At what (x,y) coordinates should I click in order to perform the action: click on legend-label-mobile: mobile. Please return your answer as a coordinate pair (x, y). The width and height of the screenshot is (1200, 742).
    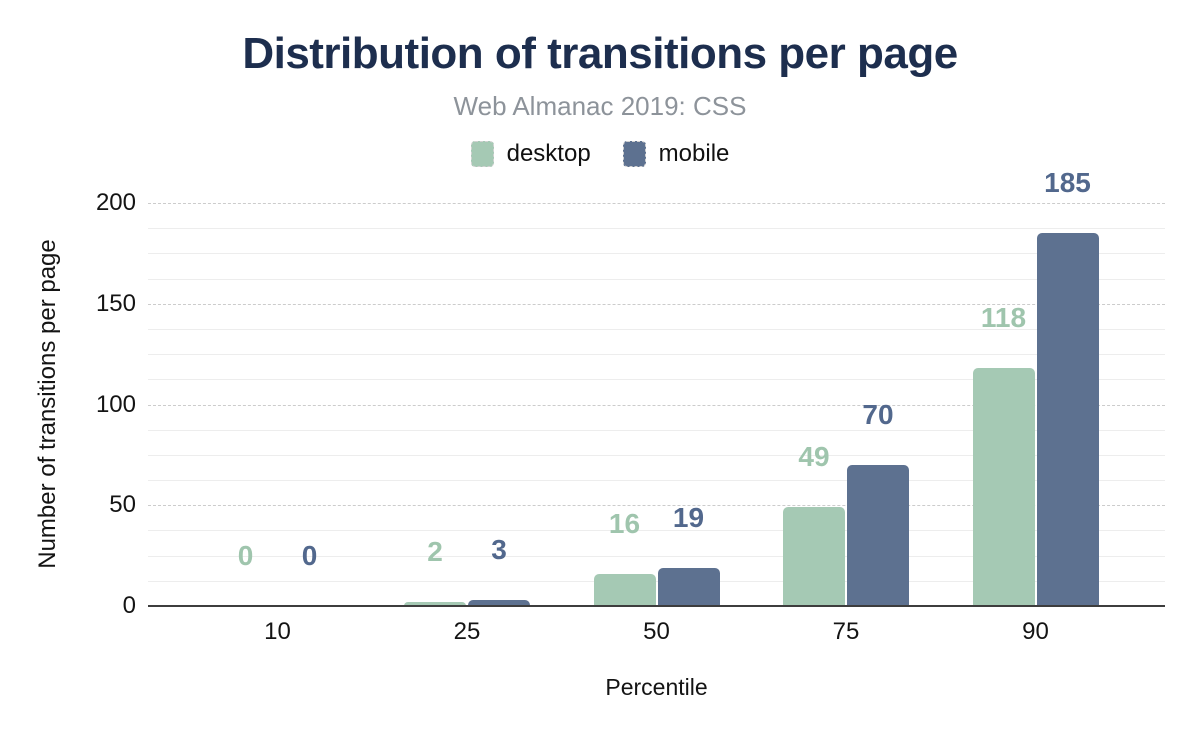
    Looking at the image, I should click on (694, 153).